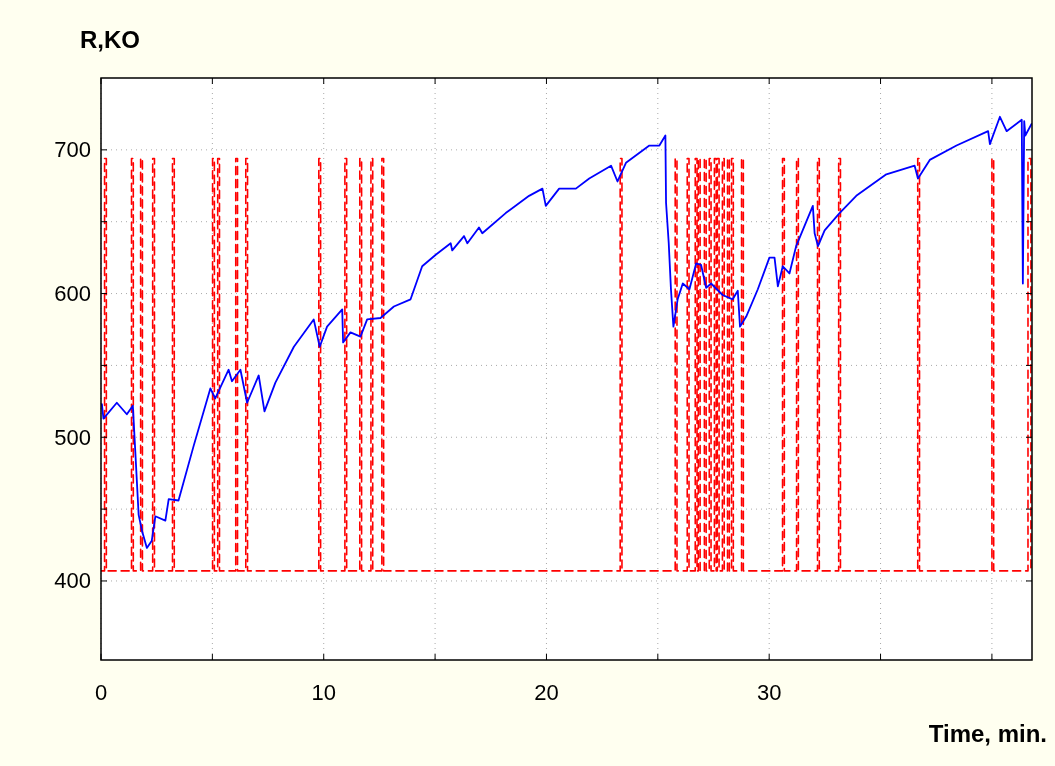 Image resolution: width=1055 pixels, height=766 pixels. What do you see at coordinates (72, 437) in the screenshot?
I see `y-tick-label: 500` at bounding box center [72, 437].